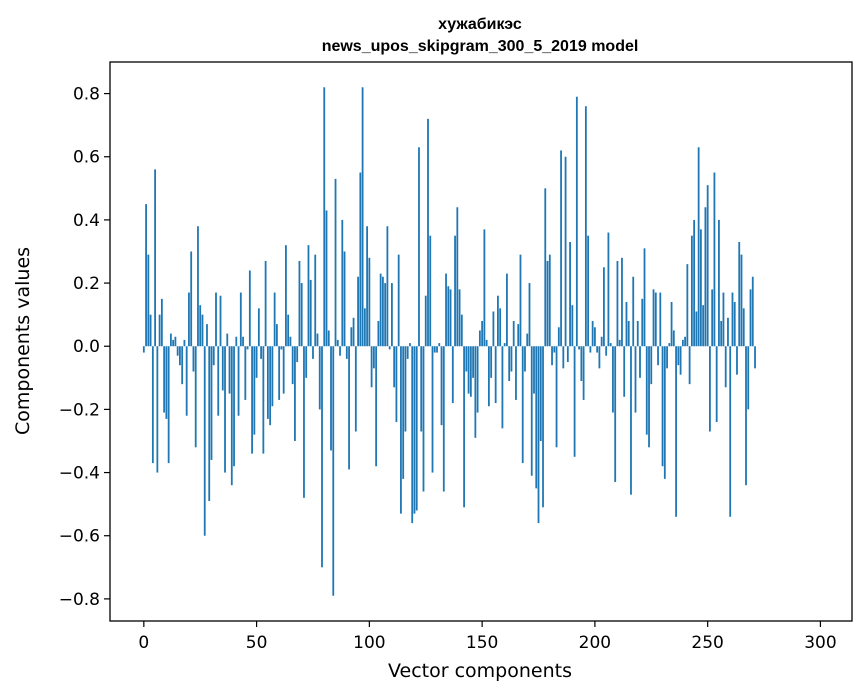 This screenshot has height=696, width=867. I want to click on x-axis-label: Vector components, so click(480, 671).